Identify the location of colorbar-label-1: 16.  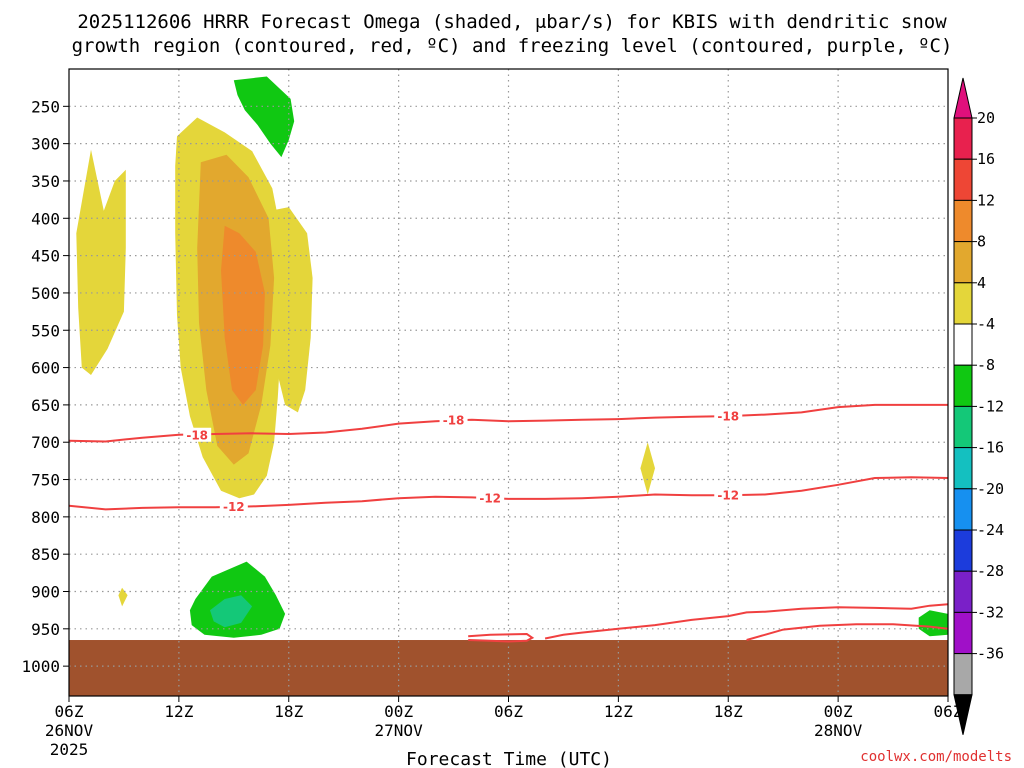
(986, 159).